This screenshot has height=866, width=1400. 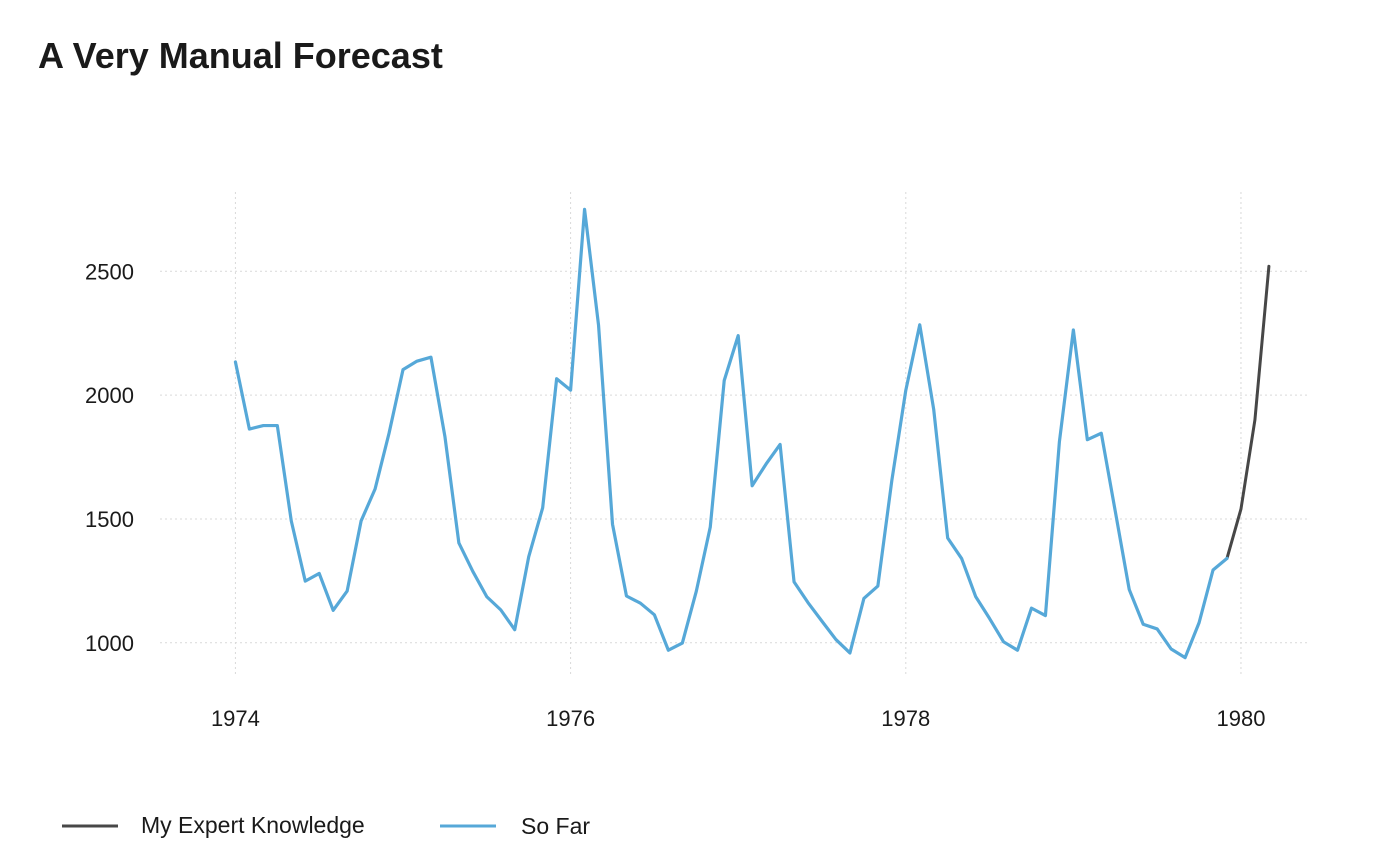 What do you see at coordinates (109, 519) in the screenshot?
I see `y-tick-label: 1500` at bounding box center [109, 519].